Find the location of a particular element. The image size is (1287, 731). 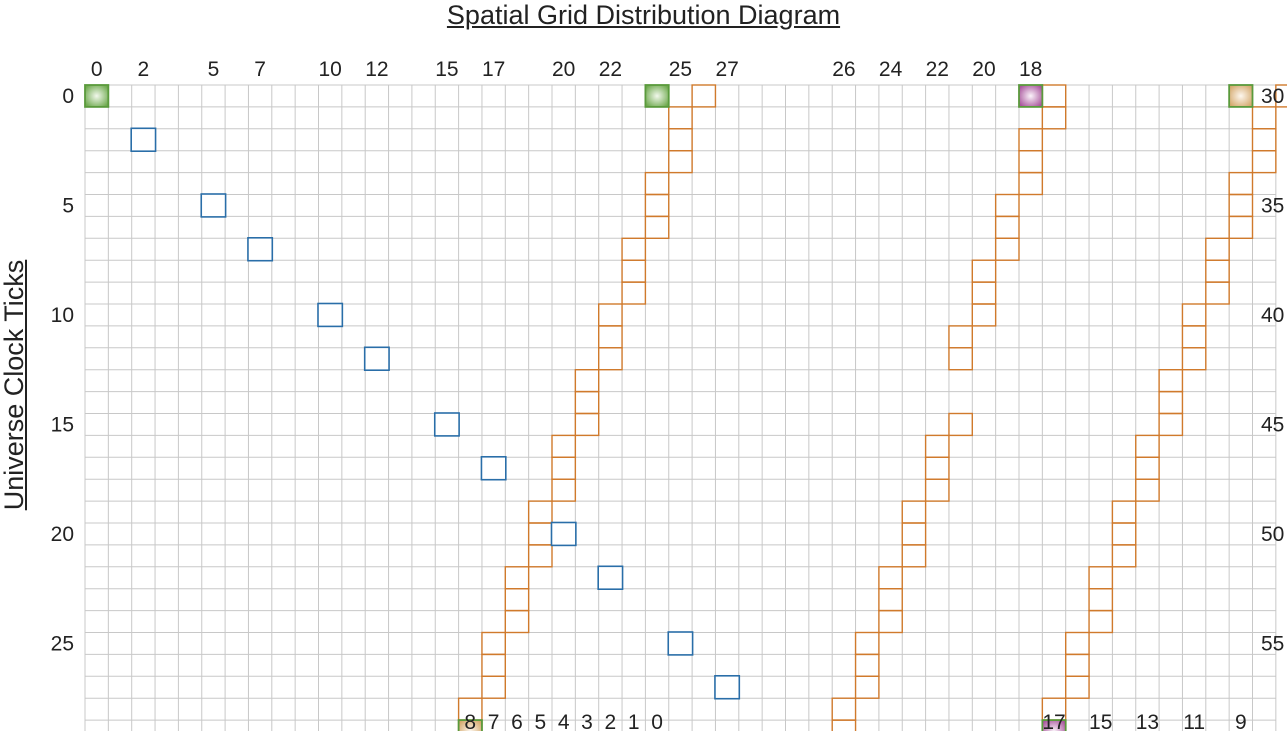

bottom-column-label: 9 is located at coordinates (1241, 721).